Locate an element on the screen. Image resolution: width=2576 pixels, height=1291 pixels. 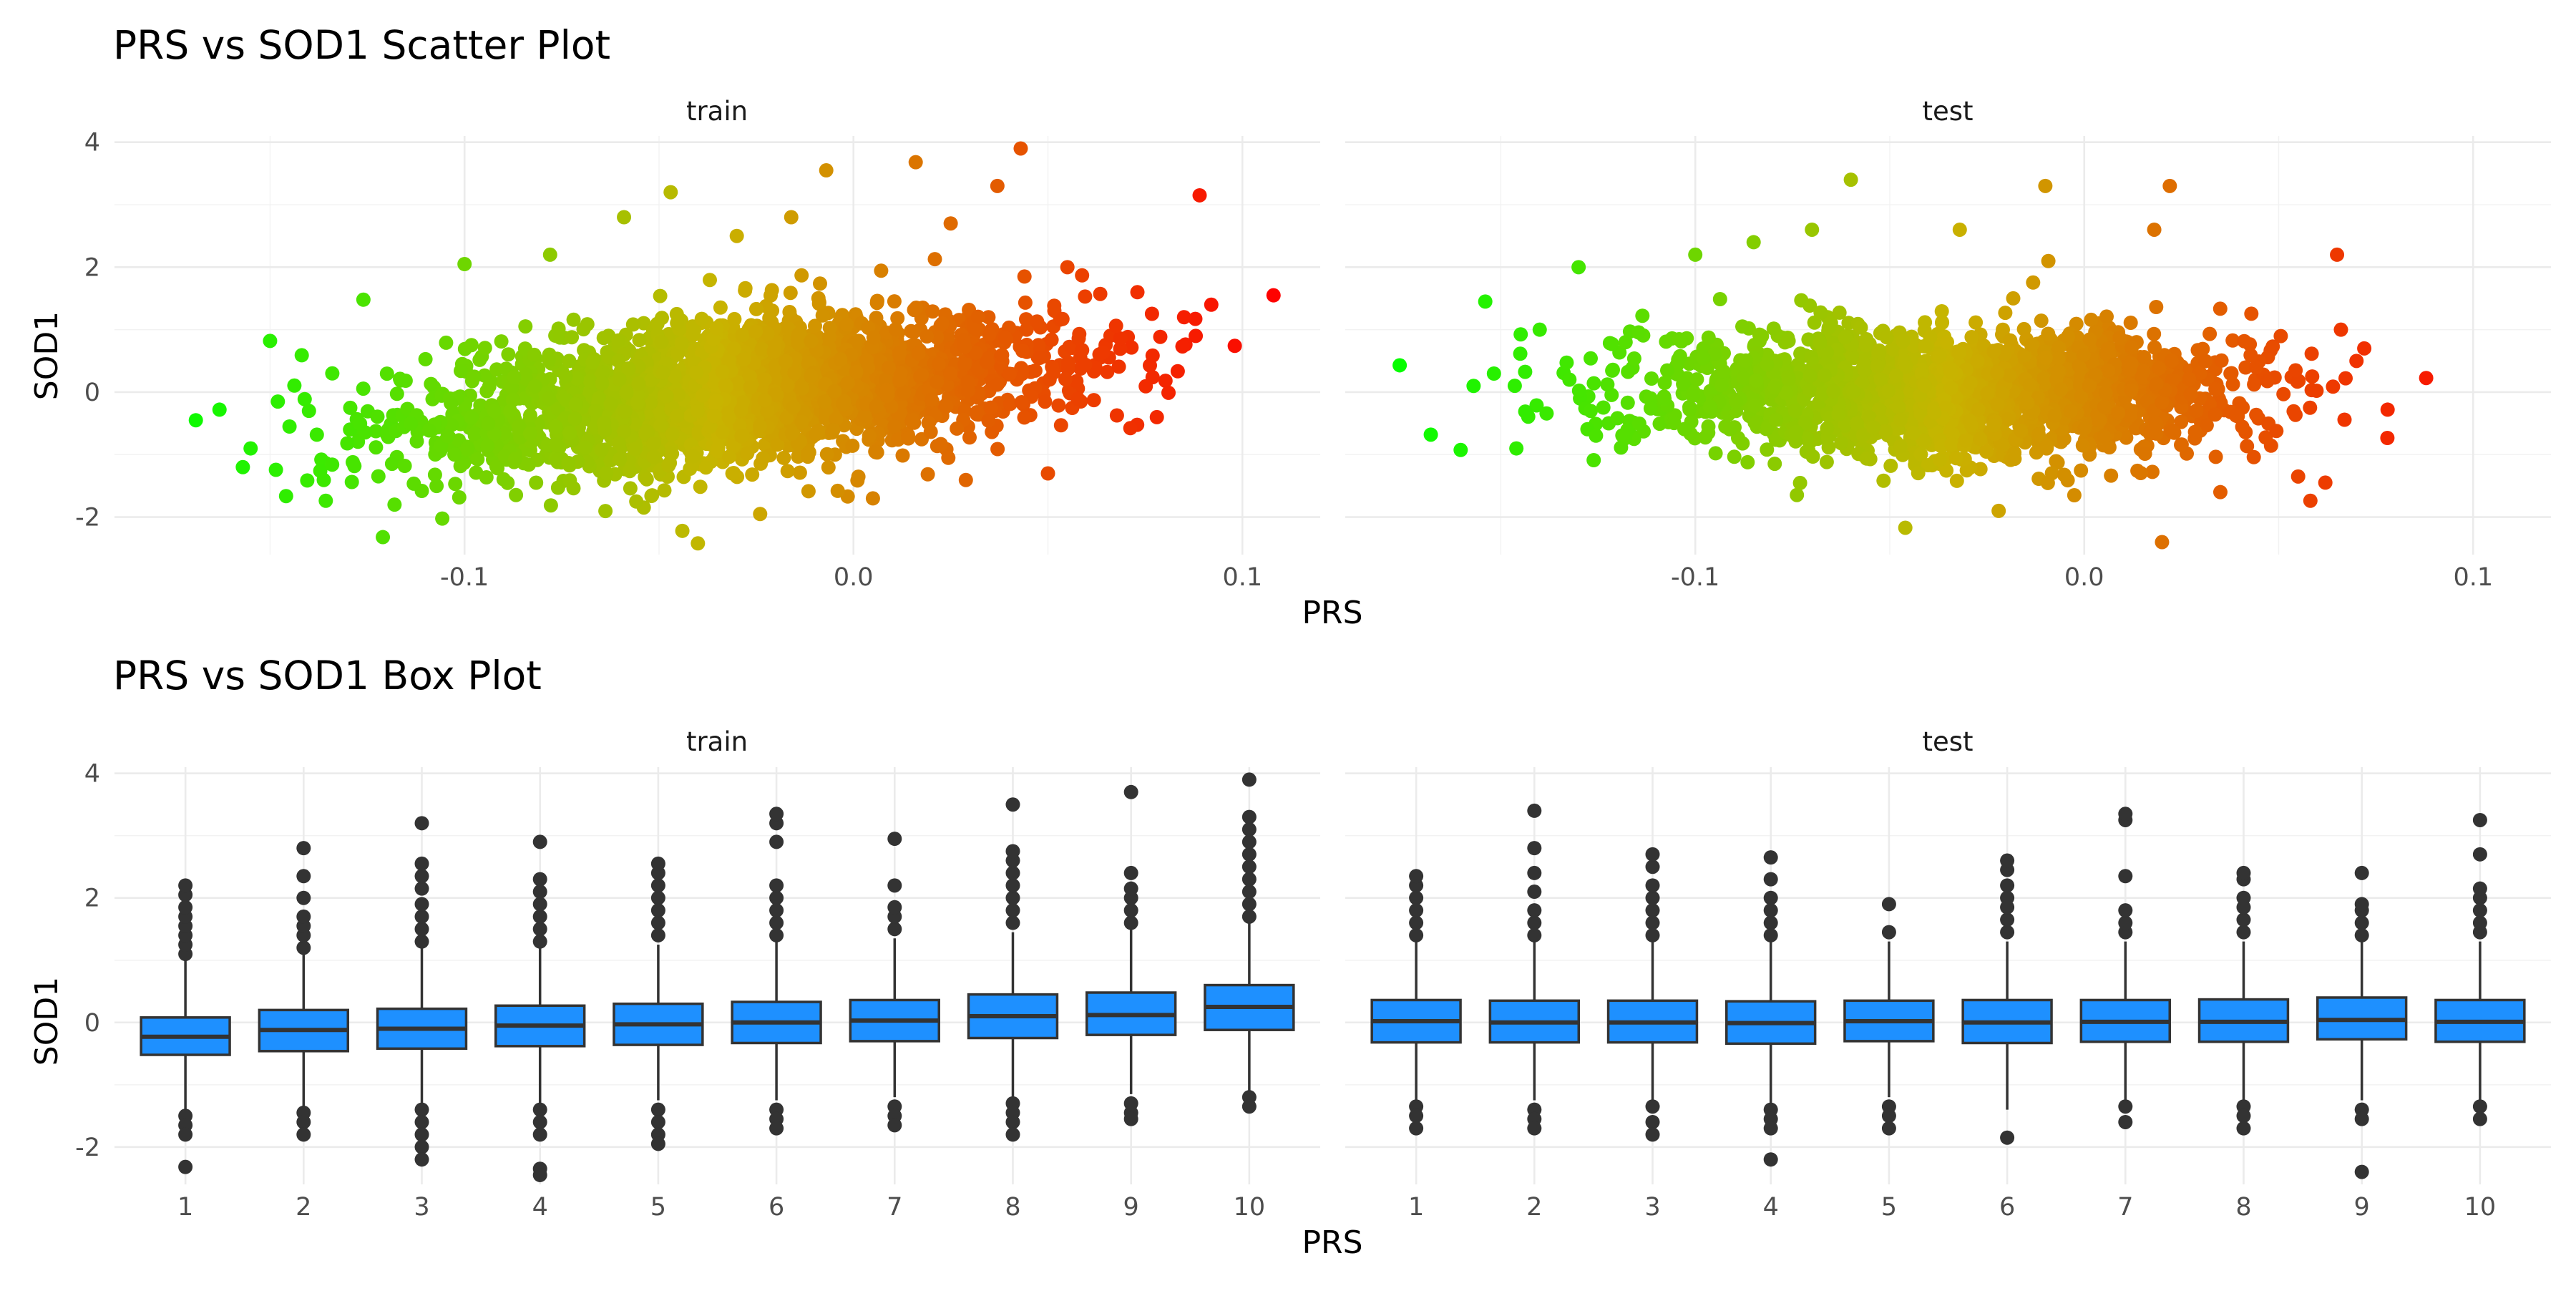
box-strip-train: train is located at coordinates (717, 741).